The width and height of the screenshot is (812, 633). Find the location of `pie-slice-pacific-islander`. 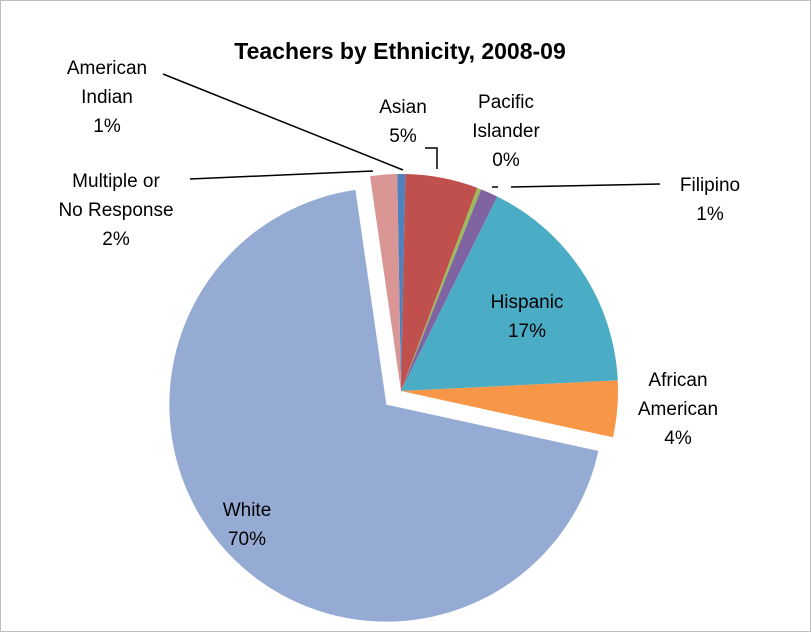

pie-slice-pacific-islander is located at coordinates (441, 289).